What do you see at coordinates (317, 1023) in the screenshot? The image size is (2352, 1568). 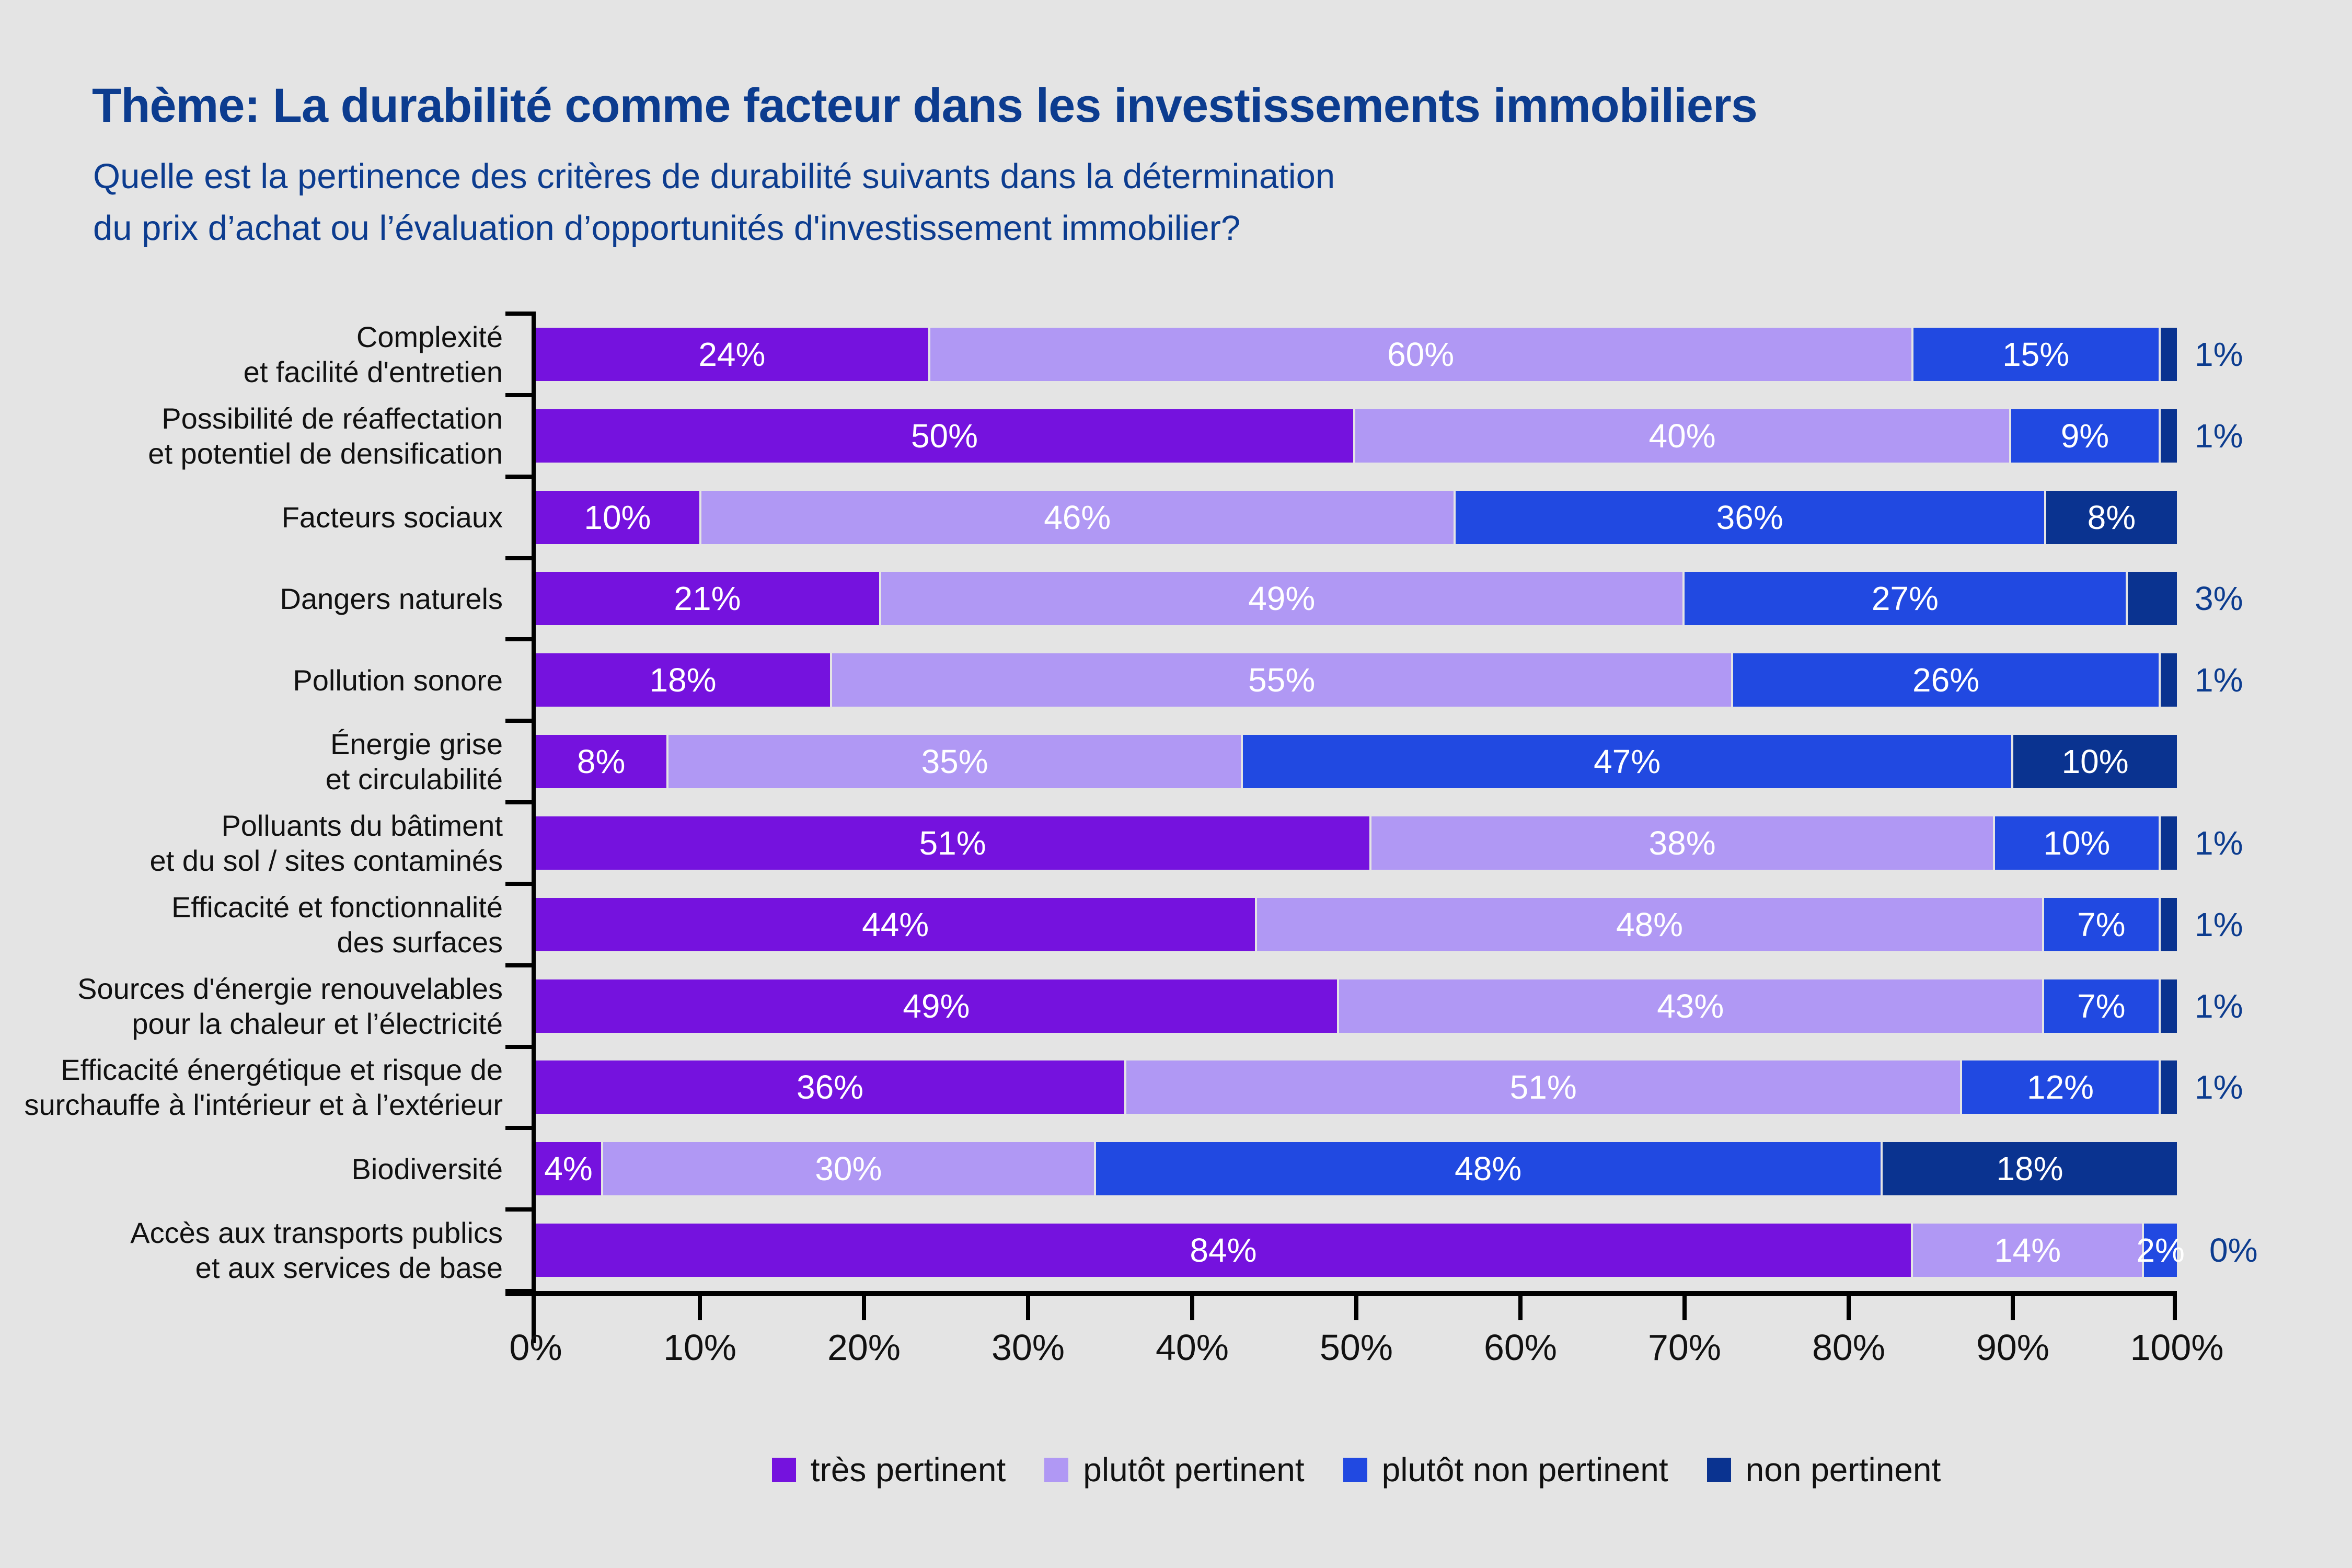 I see `category-label-line: pour la chaleur et l’électricité` at bounding box center [317, 1023].